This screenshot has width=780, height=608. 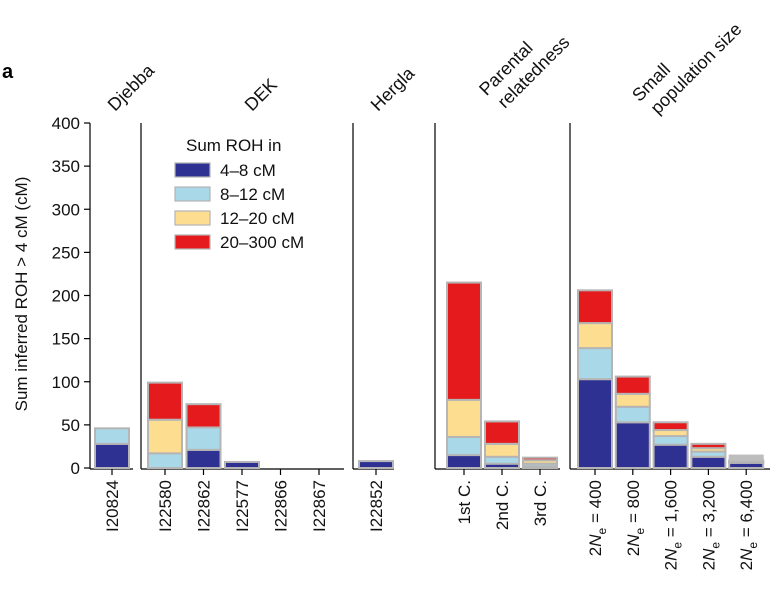 I want to click on bar-i22852, so click(x=376, y=465).